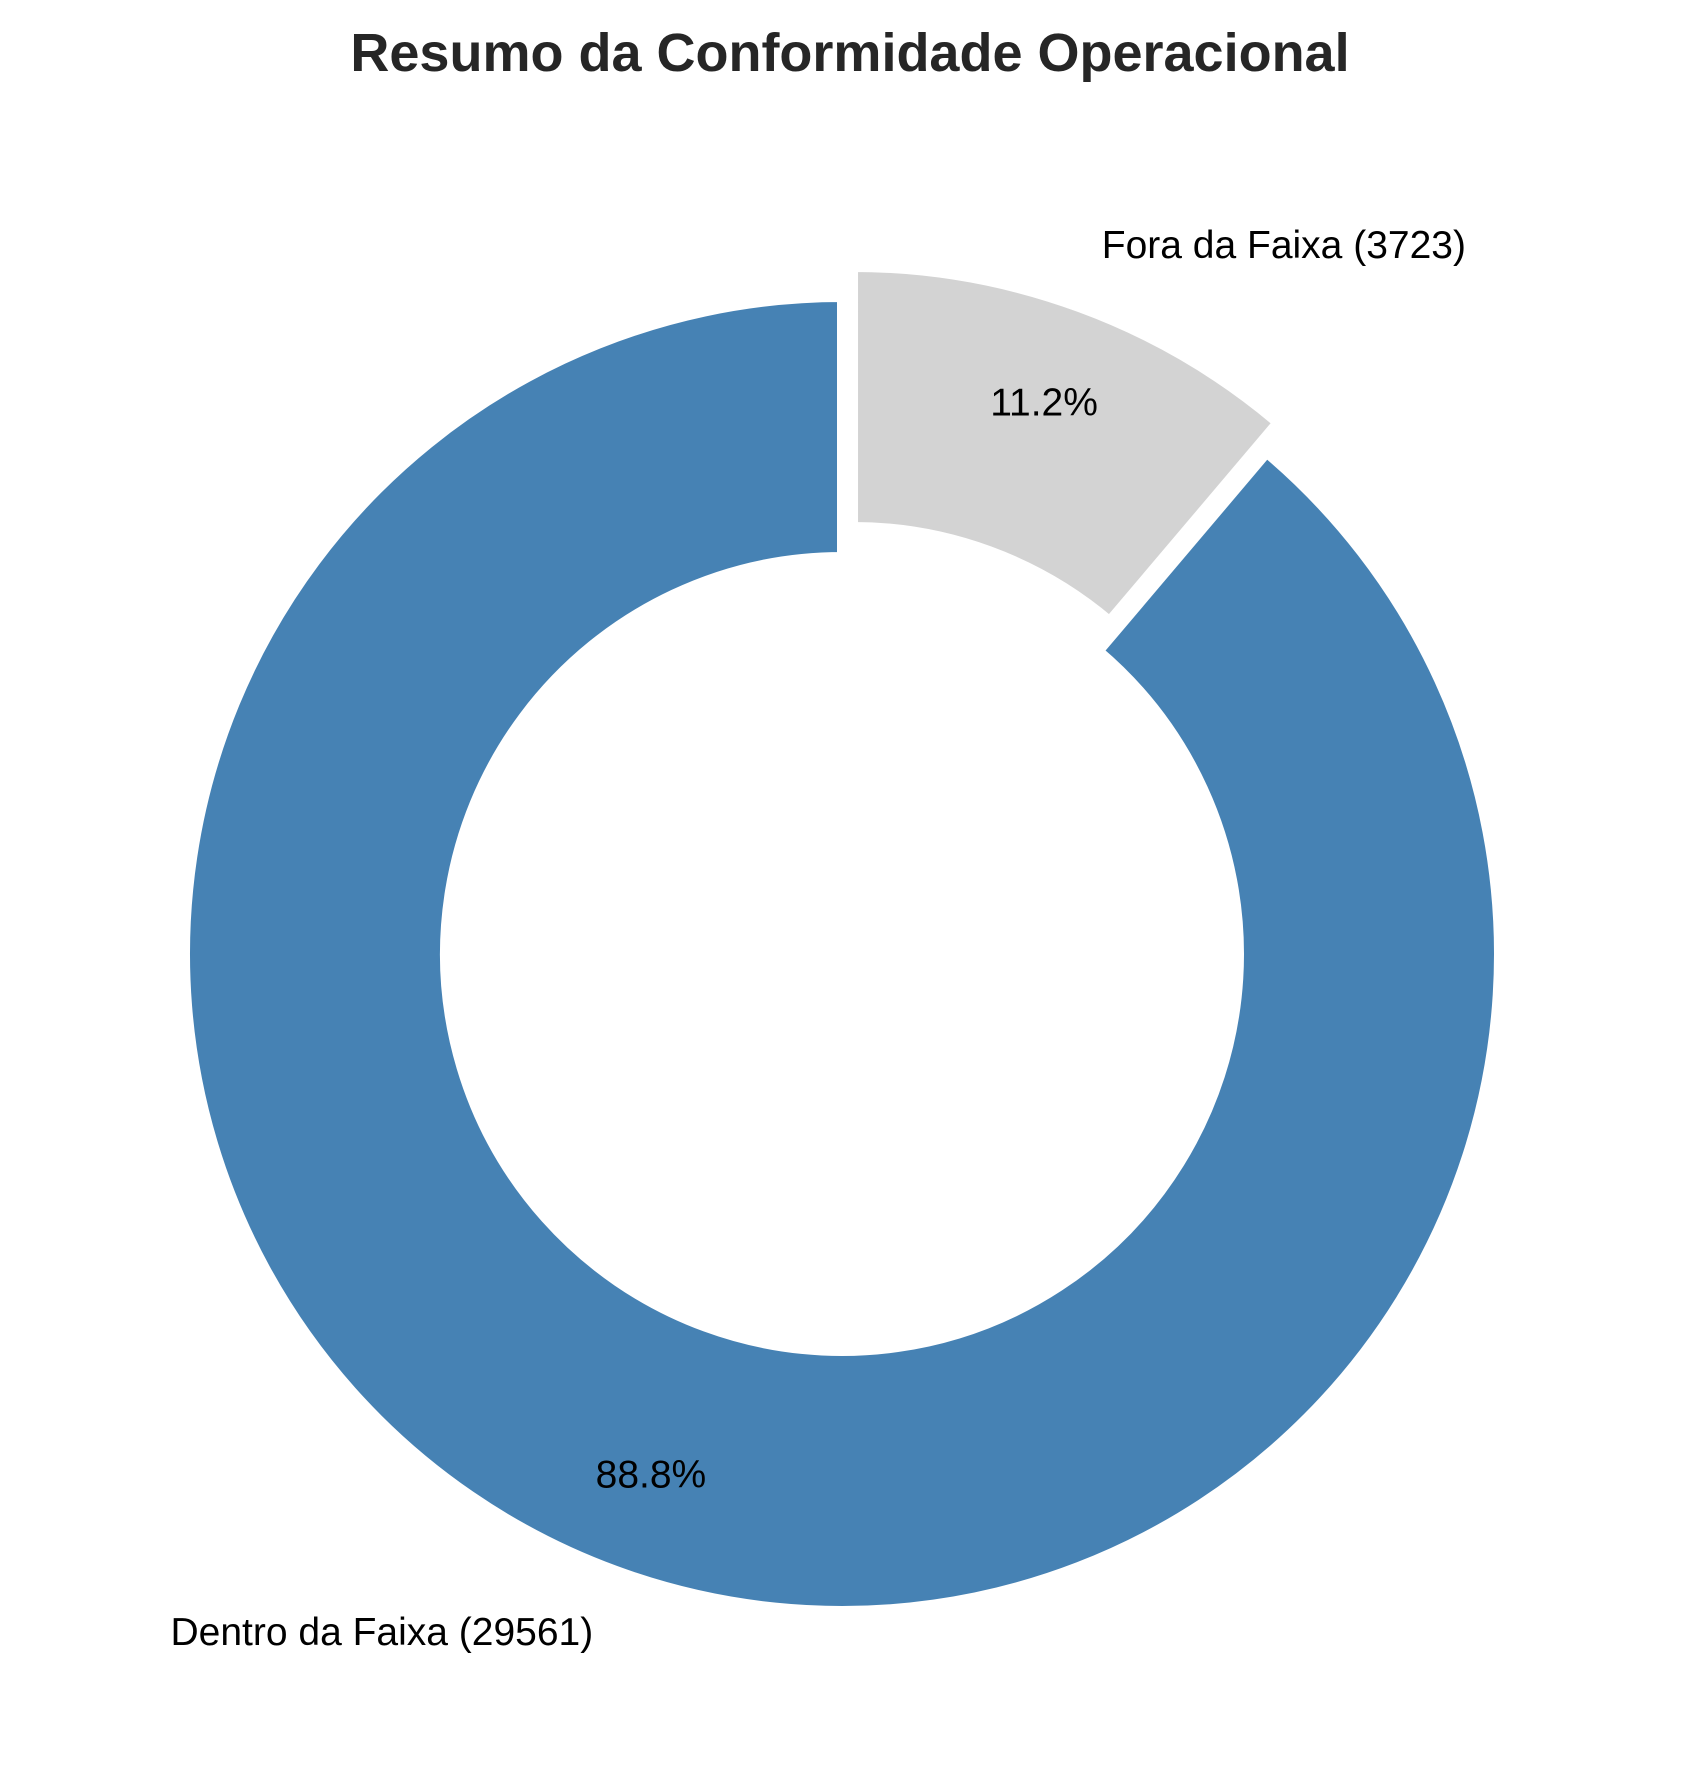 The width and height of the screenshot is (1700, 1772). What do you see at coordinates (381, 1632) in the screenshot?
I see `category-label-dentro-da-faixa: Dentro da Faixa (29561)` at bounding box center [381, 1632].